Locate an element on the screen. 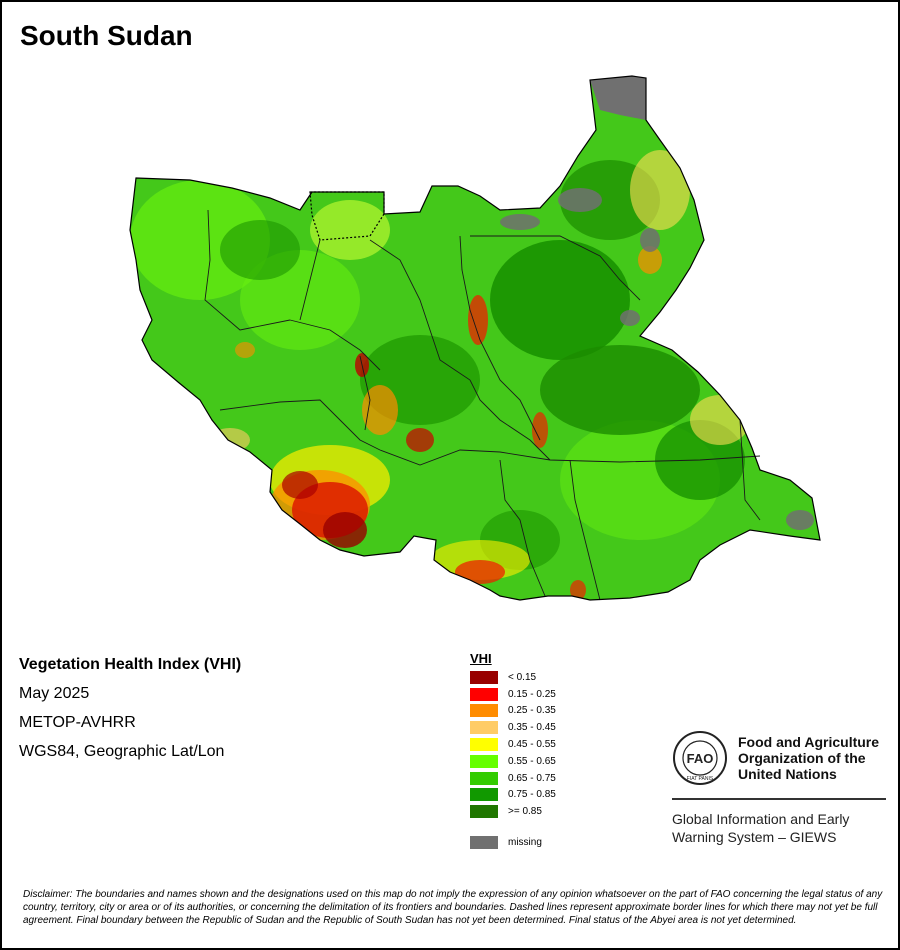  legend-label: 0.75 - 0.85 is located at coordinates (532, 795).